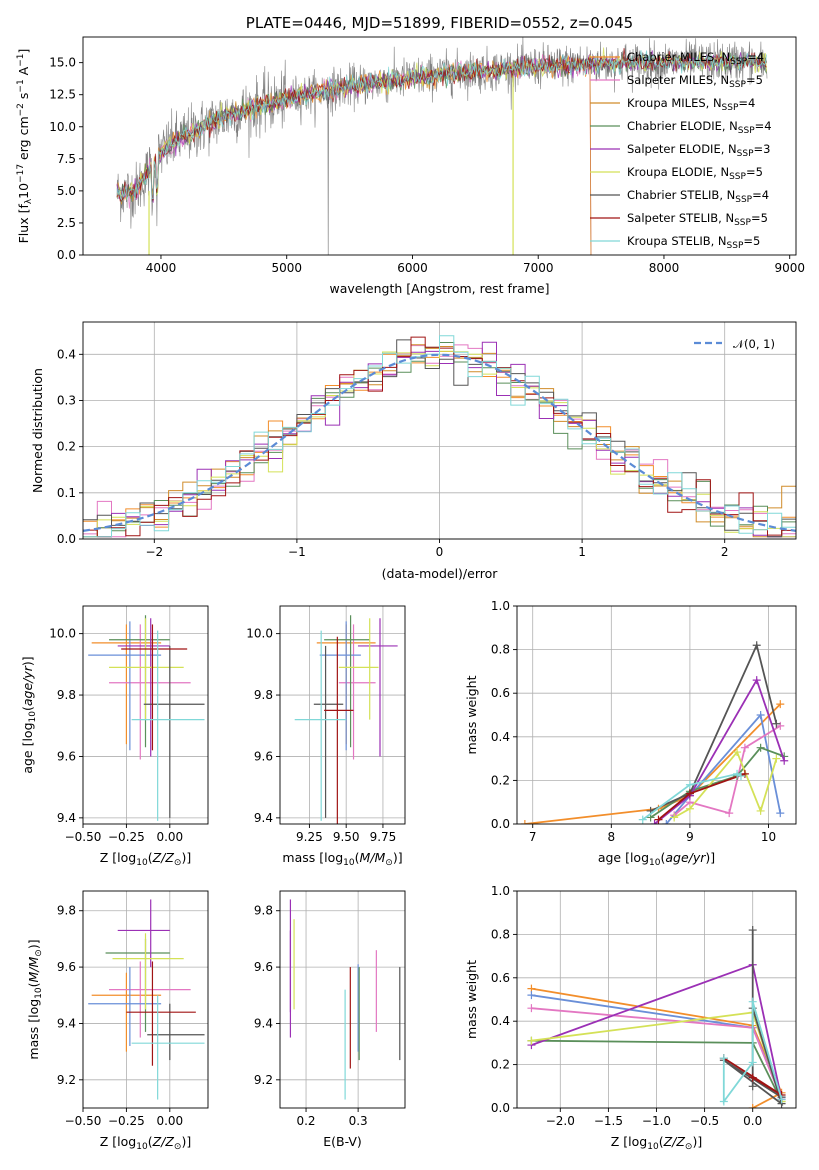 This screenshot has width=819, height=1170. What do you see at coordinates (305, 1121) in the screenshot?
I see `x-tick-label: 0.2` at bounding box center [305, 1121].